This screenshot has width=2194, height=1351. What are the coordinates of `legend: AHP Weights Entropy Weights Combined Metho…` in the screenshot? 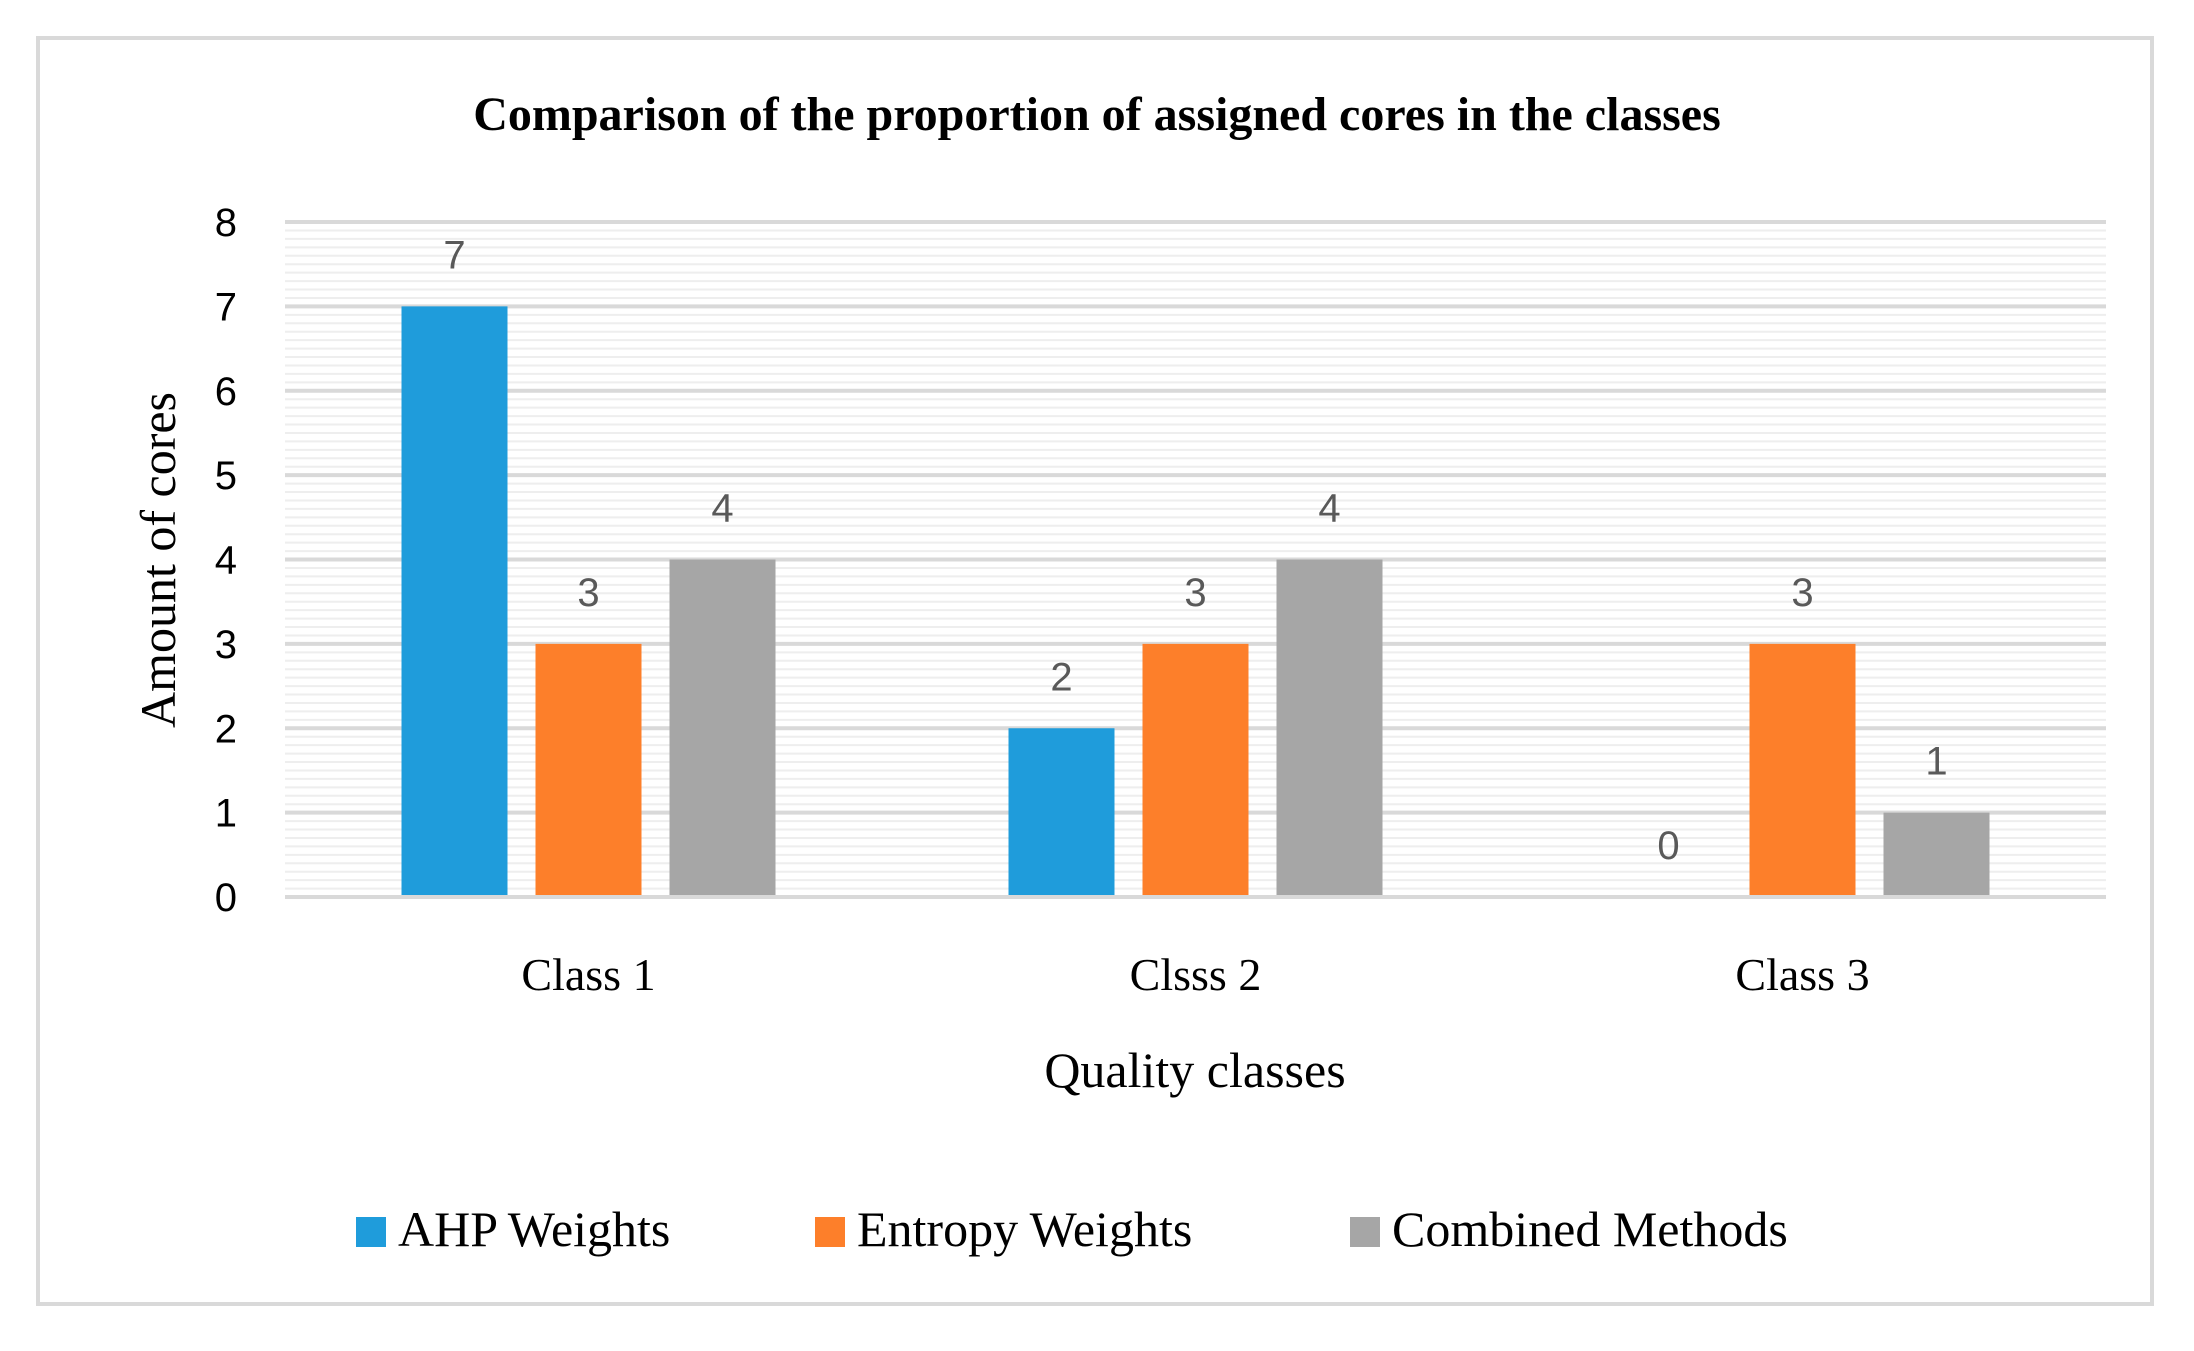 It's located at (1072, 1229).